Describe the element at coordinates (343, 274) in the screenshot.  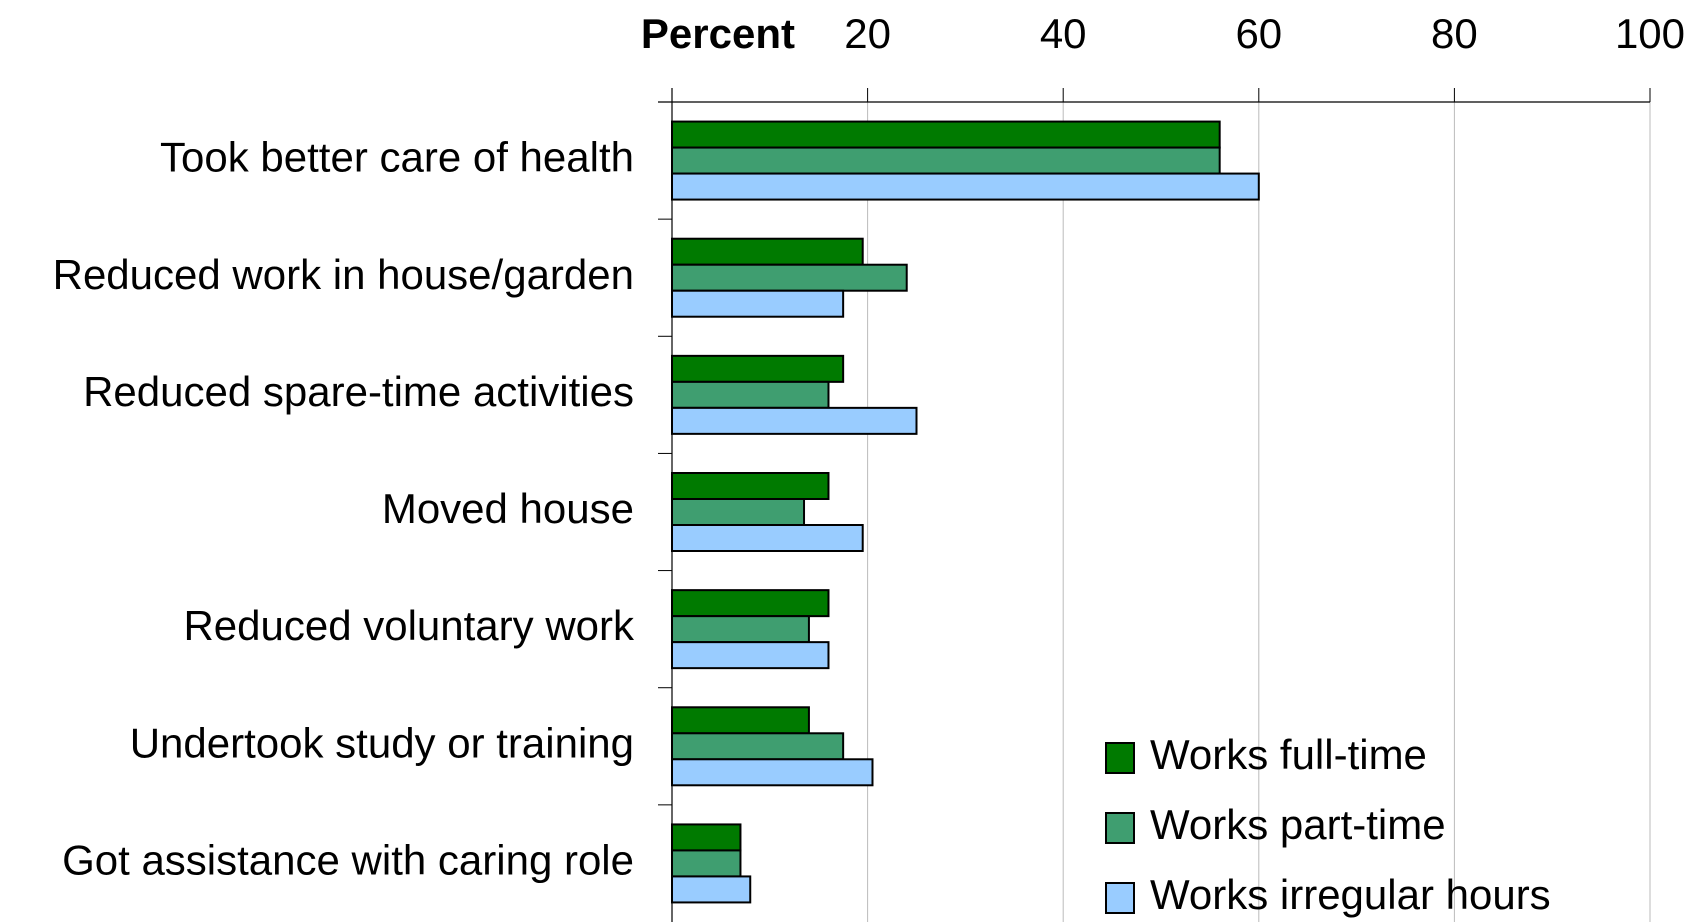
I see `y-tick-label: Reduced work in house/garden` at that location.